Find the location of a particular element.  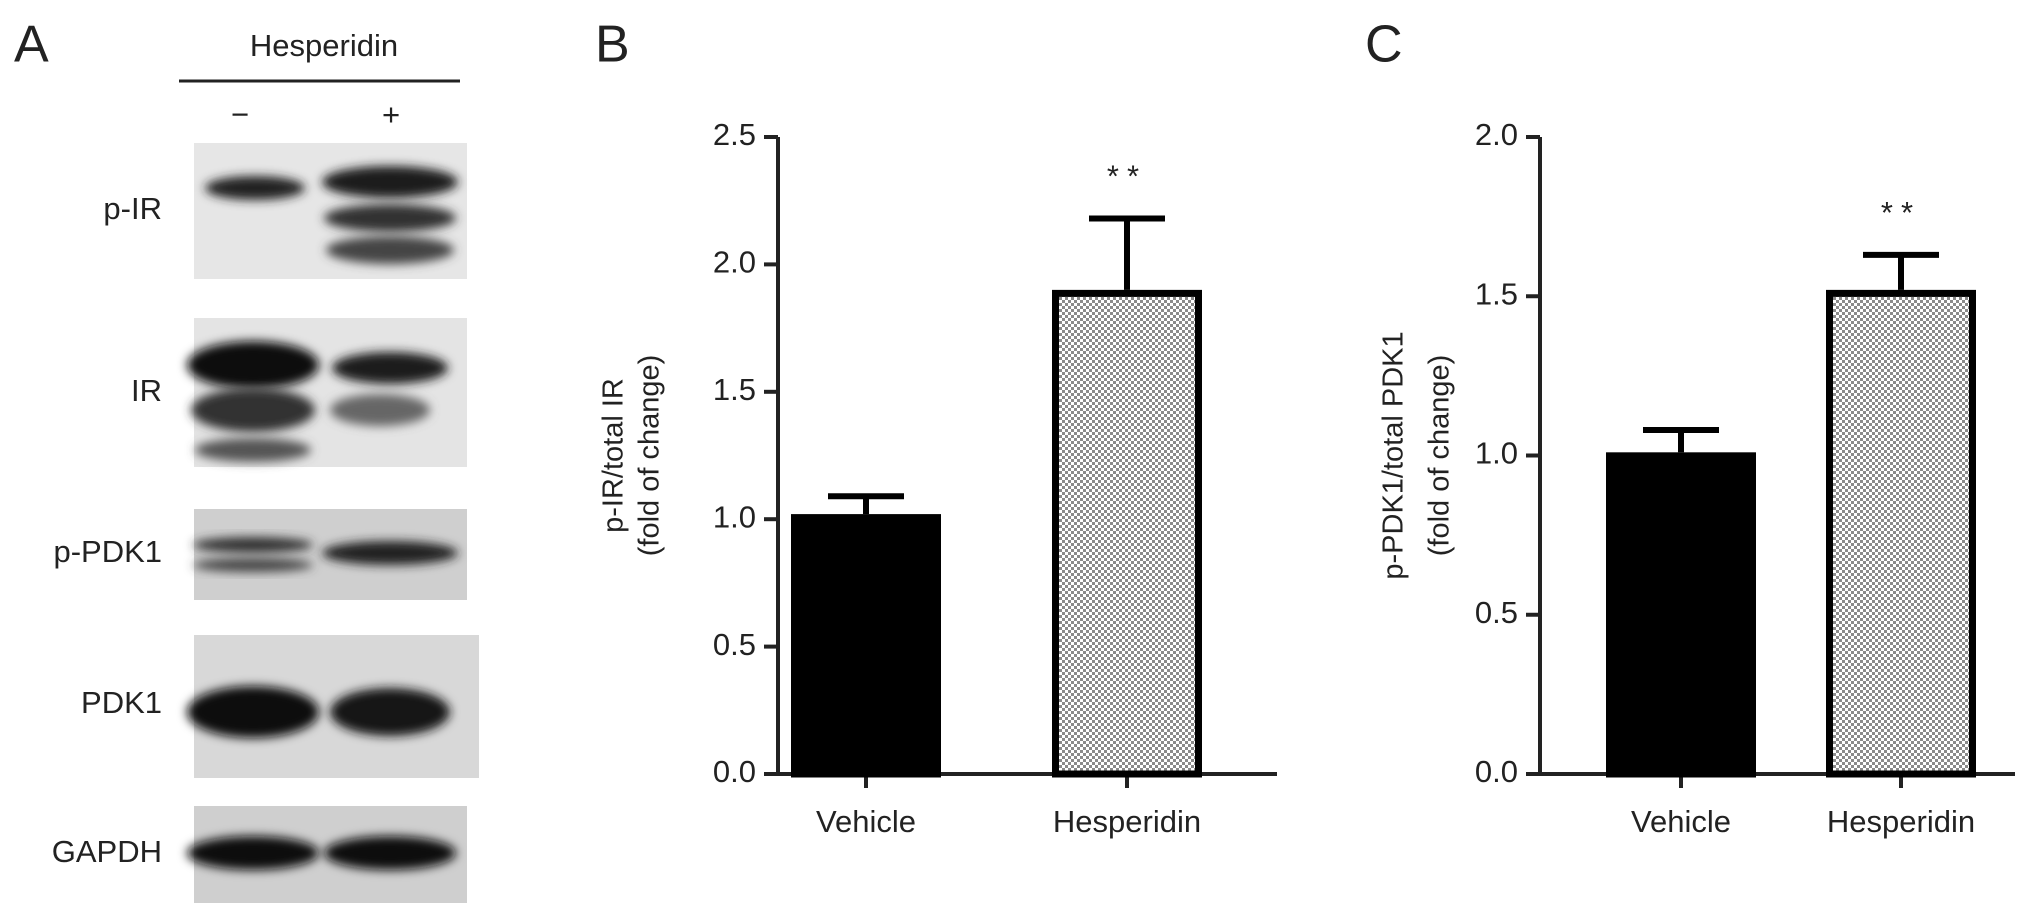

lane-label: + is located at coordinates (391, 114).